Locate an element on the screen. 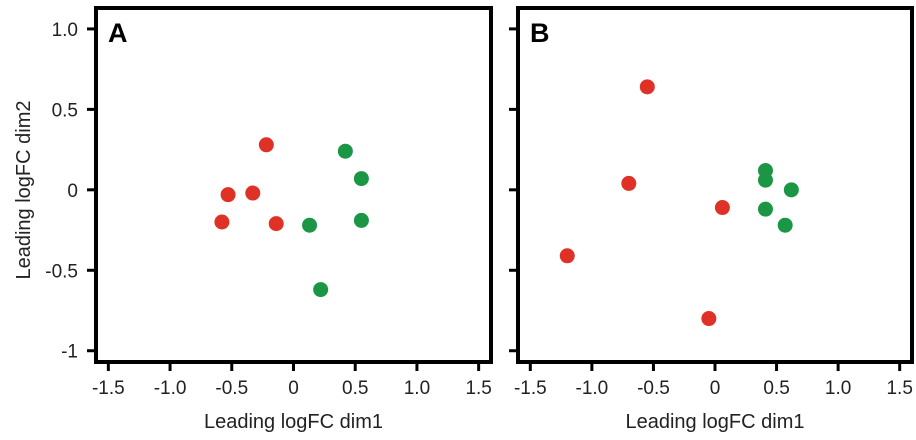  panel-letter: B is located at coordinates (540, 33).